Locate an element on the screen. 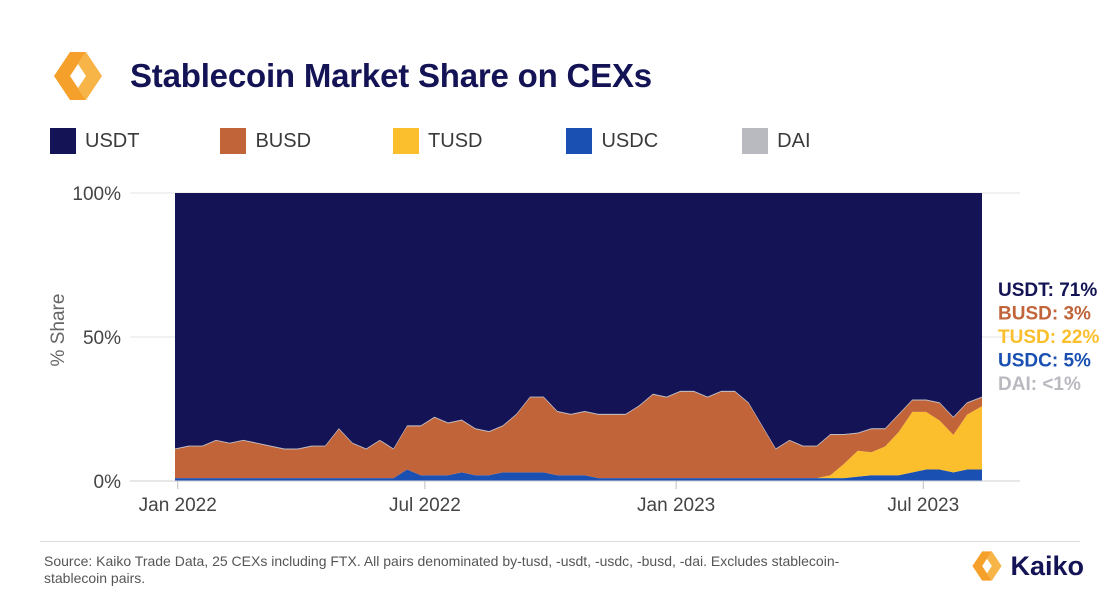  legend-item-usdc: USDC is located at coordinates (612, 141).